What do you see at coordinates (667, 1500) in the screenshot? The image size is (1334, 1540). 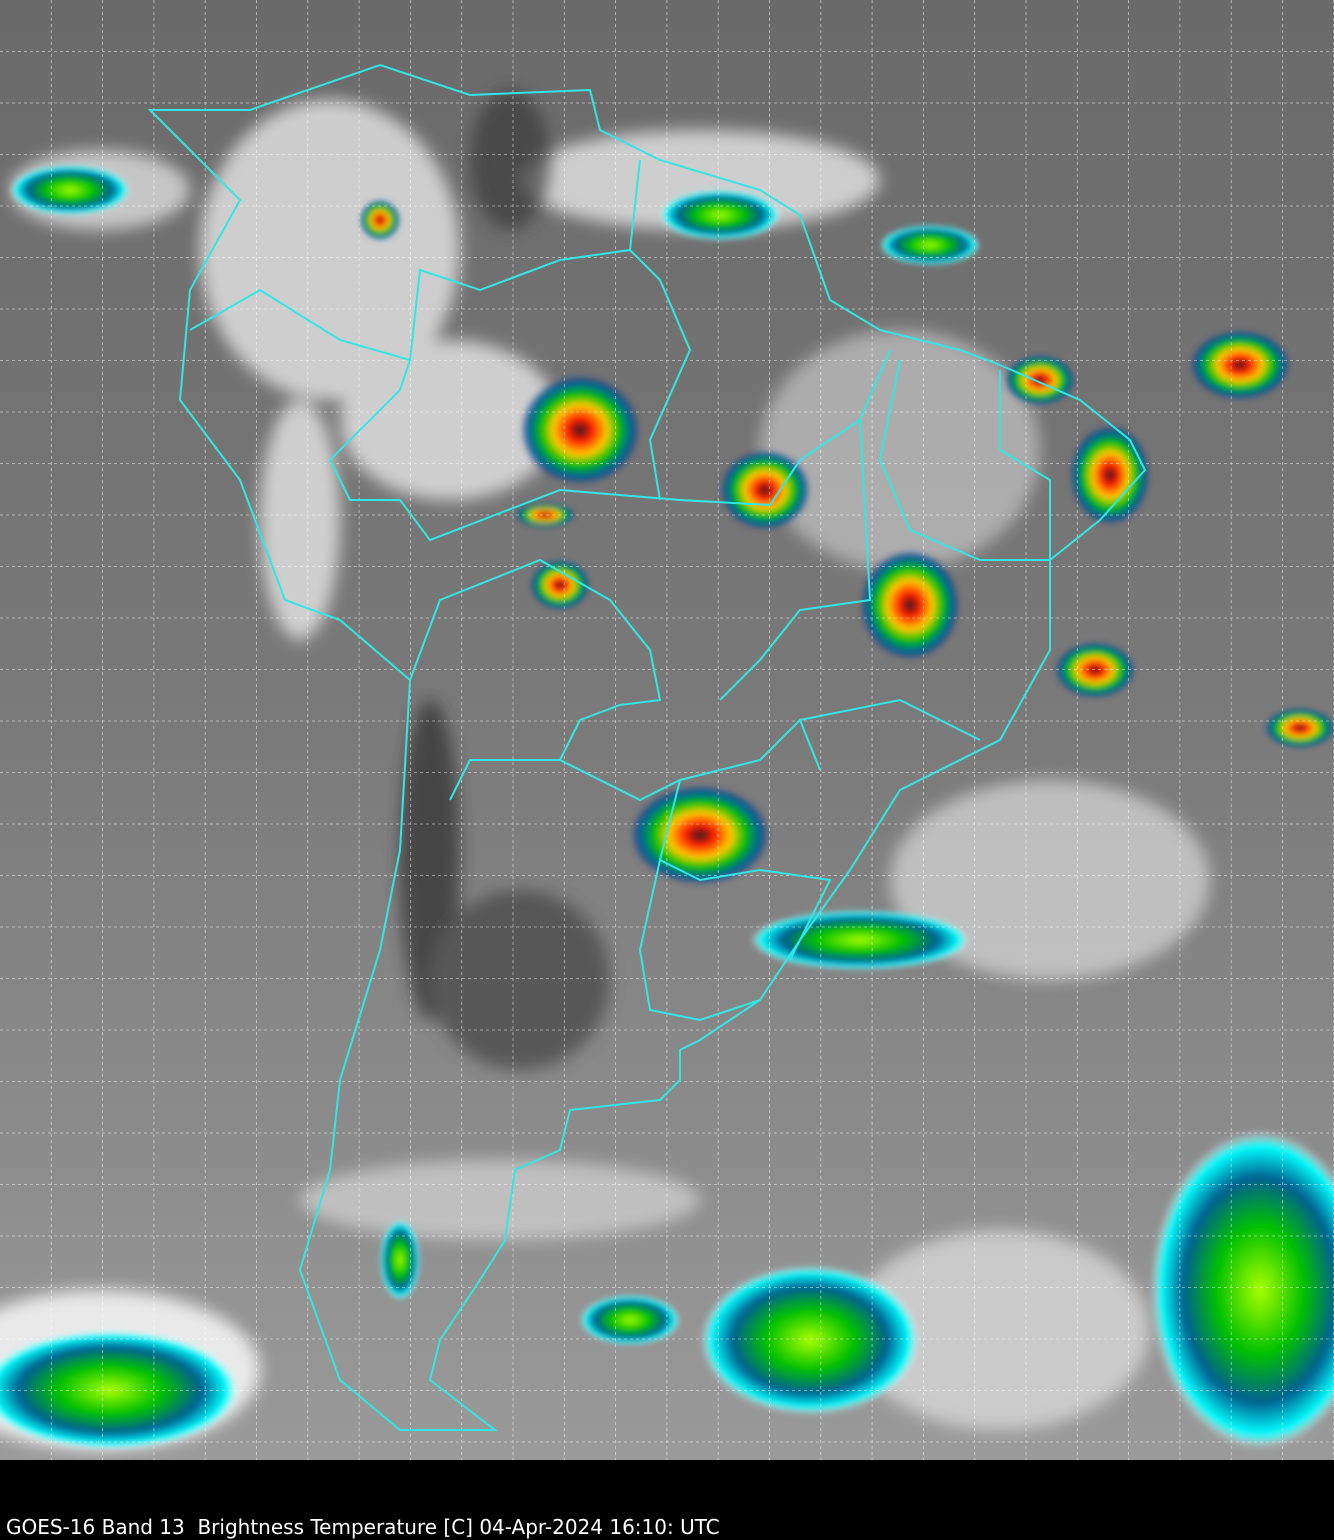 I see `caption-bar` at bounding box center [667, 1500].